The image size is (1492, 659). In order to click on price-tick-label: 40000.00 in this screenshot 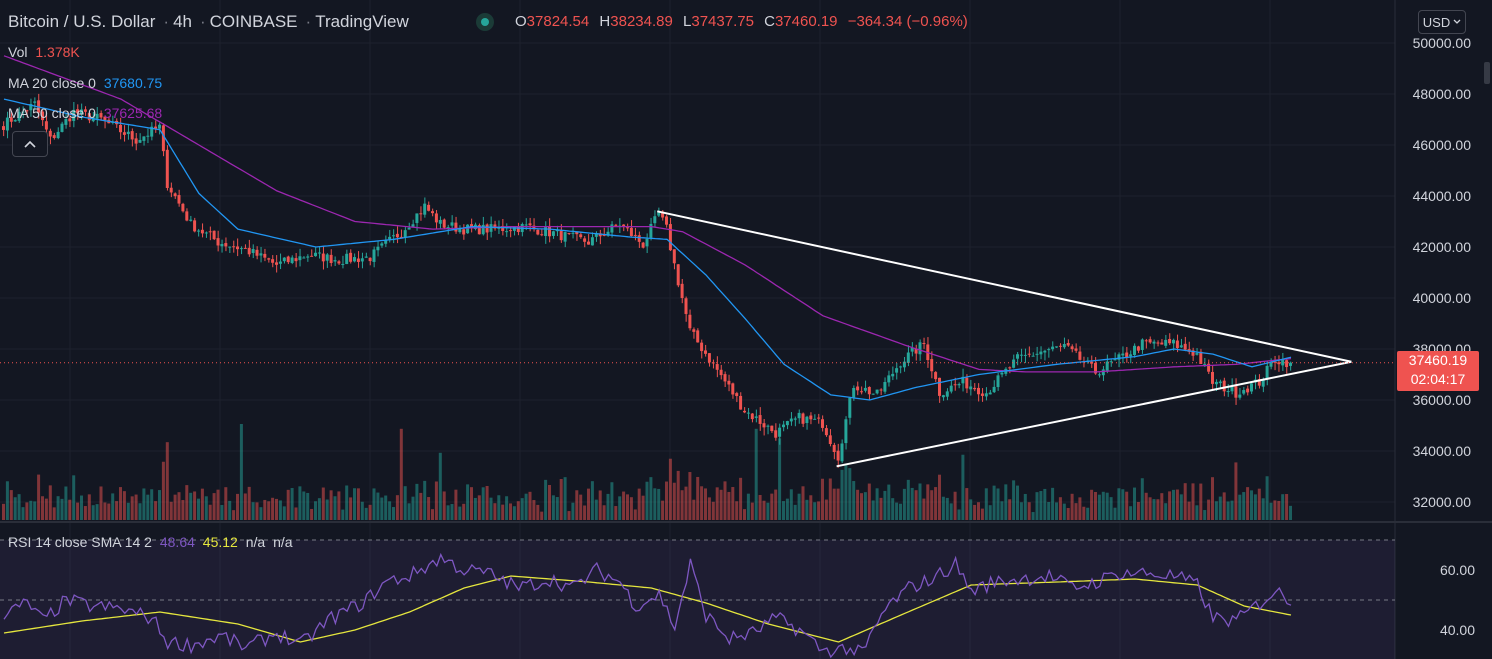, I will do `click(1442, 298)`.